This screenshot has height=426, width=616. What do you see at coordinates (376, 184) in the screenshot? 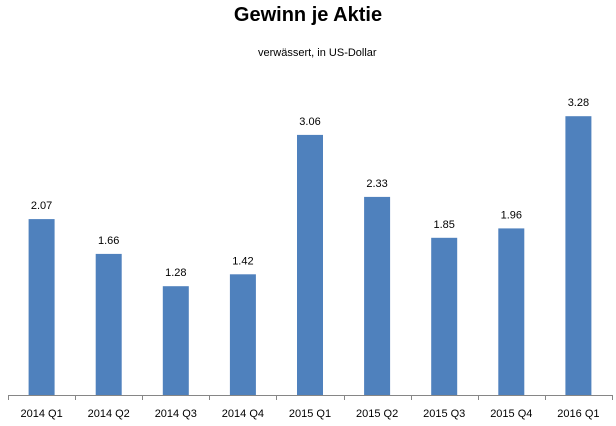
I see `data-label: 2.33` at bounding box center [376, 184].